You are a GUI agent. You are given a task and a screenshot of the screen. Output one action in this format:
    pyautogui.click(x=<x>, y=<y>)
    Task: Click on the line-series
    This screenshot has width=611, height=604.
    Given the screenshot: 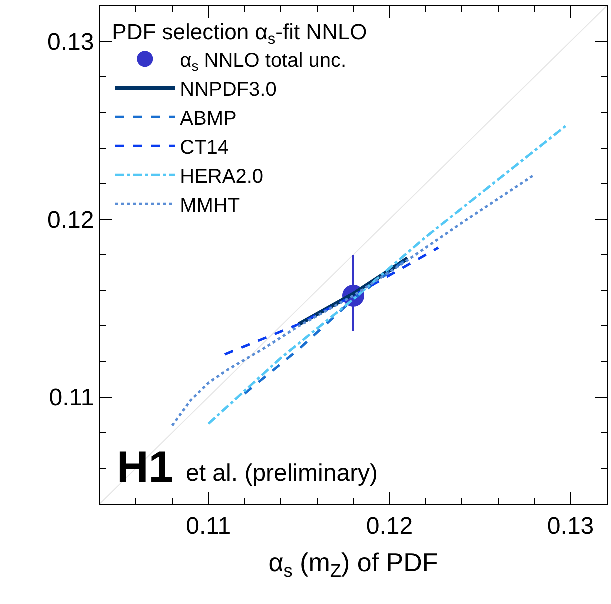 What is the action you would take?
    pyautogui.click(x=332, y=301)
    